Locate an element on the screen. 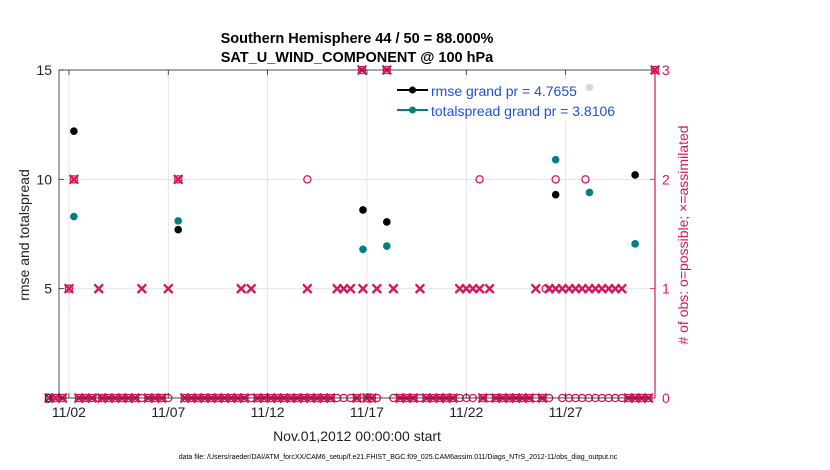 This screenshot has width=830, height=470. left-y-tick-label: 5 is located at coordinates (48, 289).